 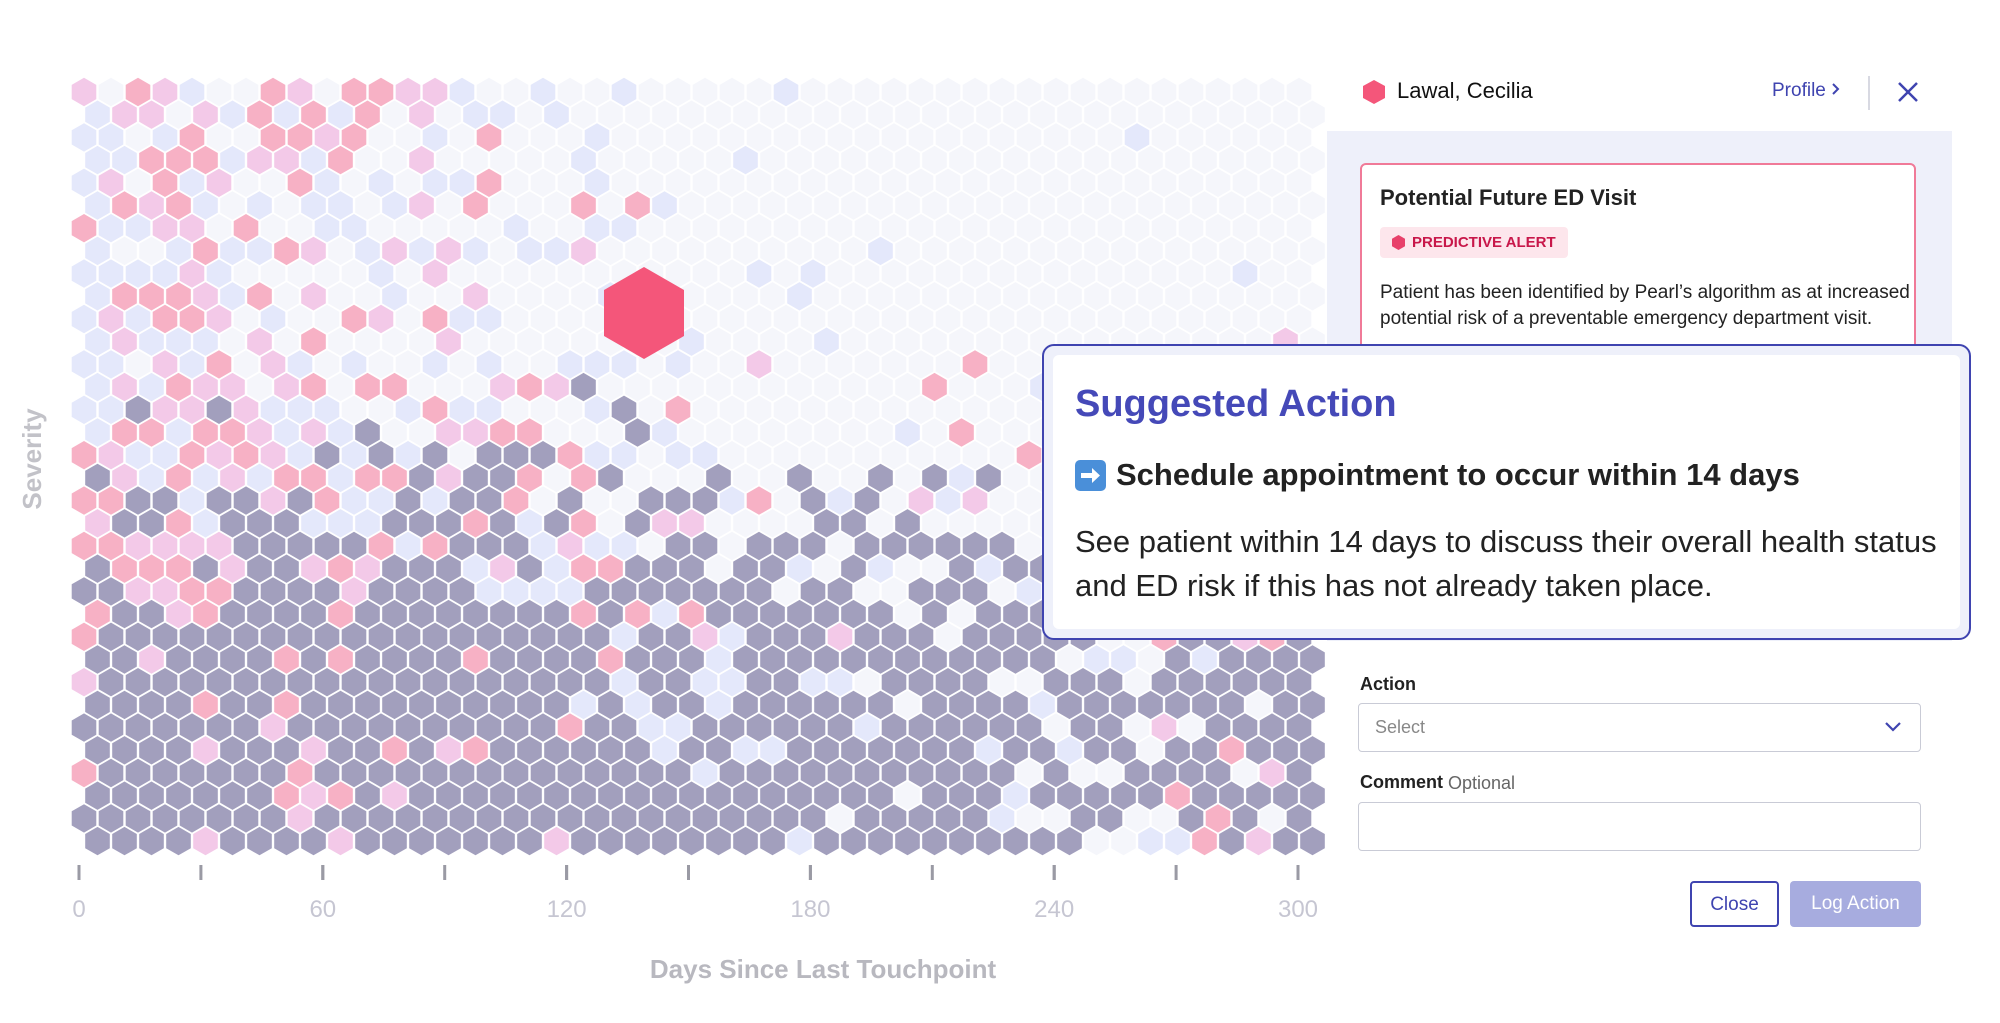 What do you see at coordinates (644, 313) in the screenshot?
I see `selected-patient-hex` at bounding box center [644, 313].